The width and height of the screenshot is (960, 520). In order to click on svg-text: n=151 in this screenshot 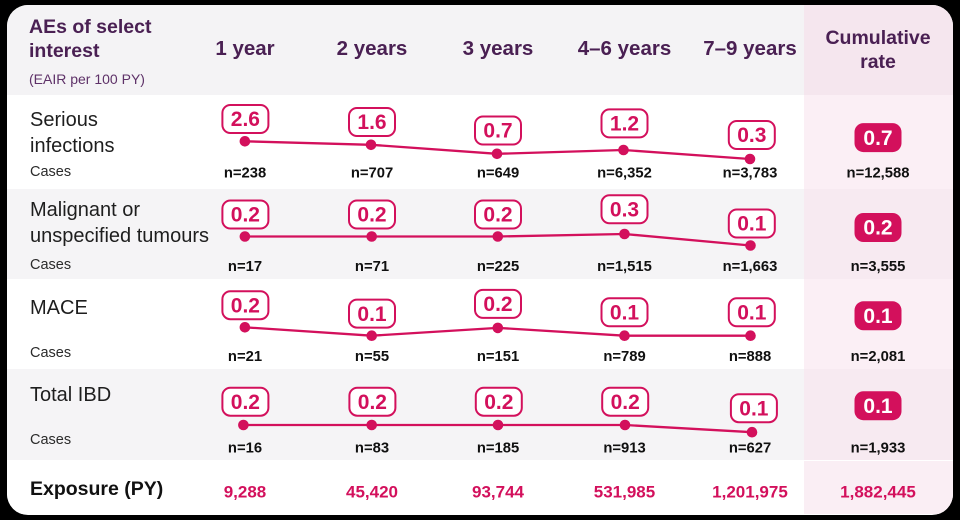, I will do `click(498, 357)`.